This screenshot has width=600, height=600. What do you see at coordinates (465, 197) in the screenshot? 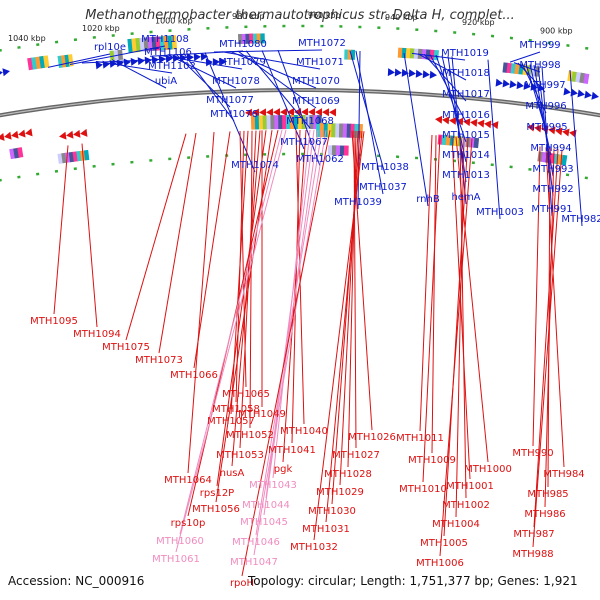
I see `gene-label: hemA` at bounding box center [465, 197].